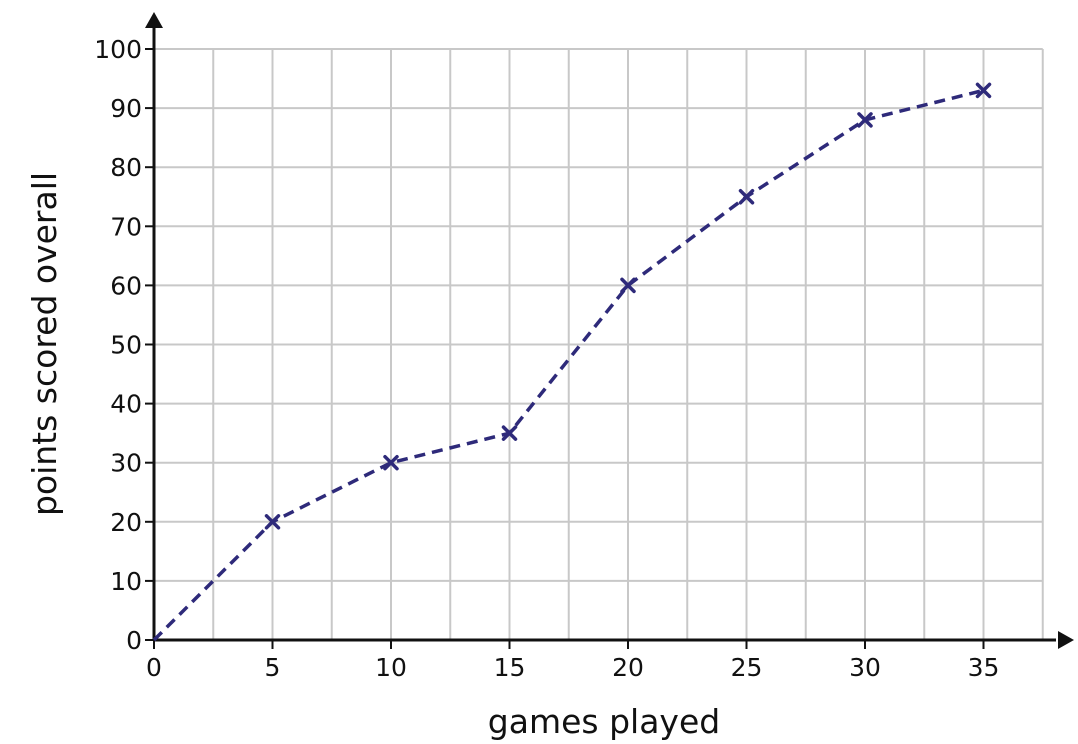  Describe the element at coordinates (1066, 640) in the screenshot. I see `x-axis-arrow-icon` at that location.